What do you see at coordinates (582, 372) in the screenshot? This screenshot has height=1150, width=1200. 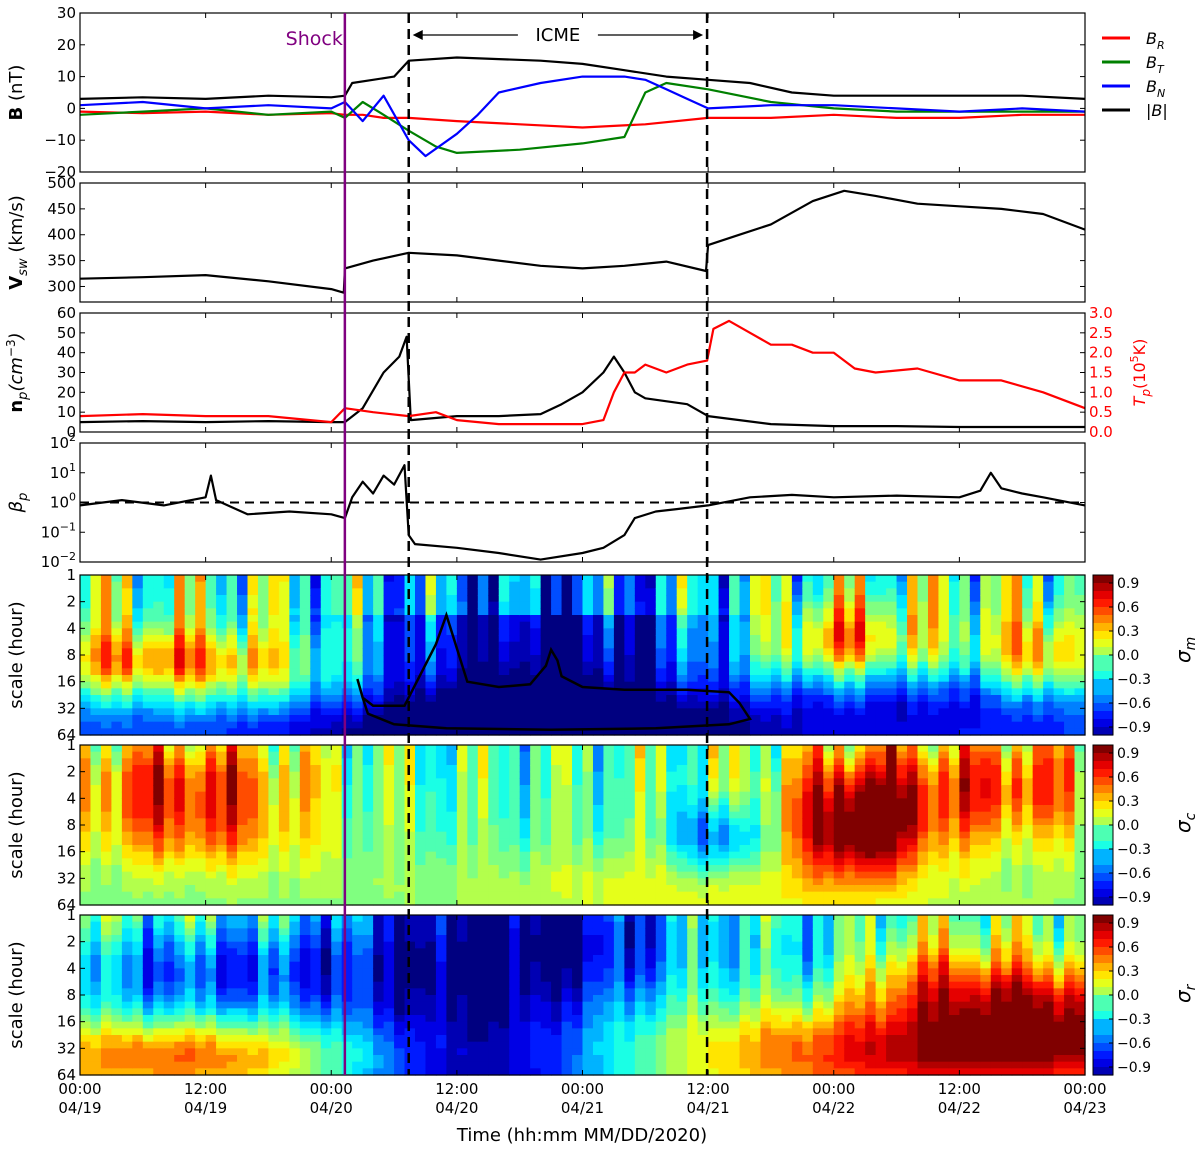 I see `plot-area` at bounding box center [582, 372].